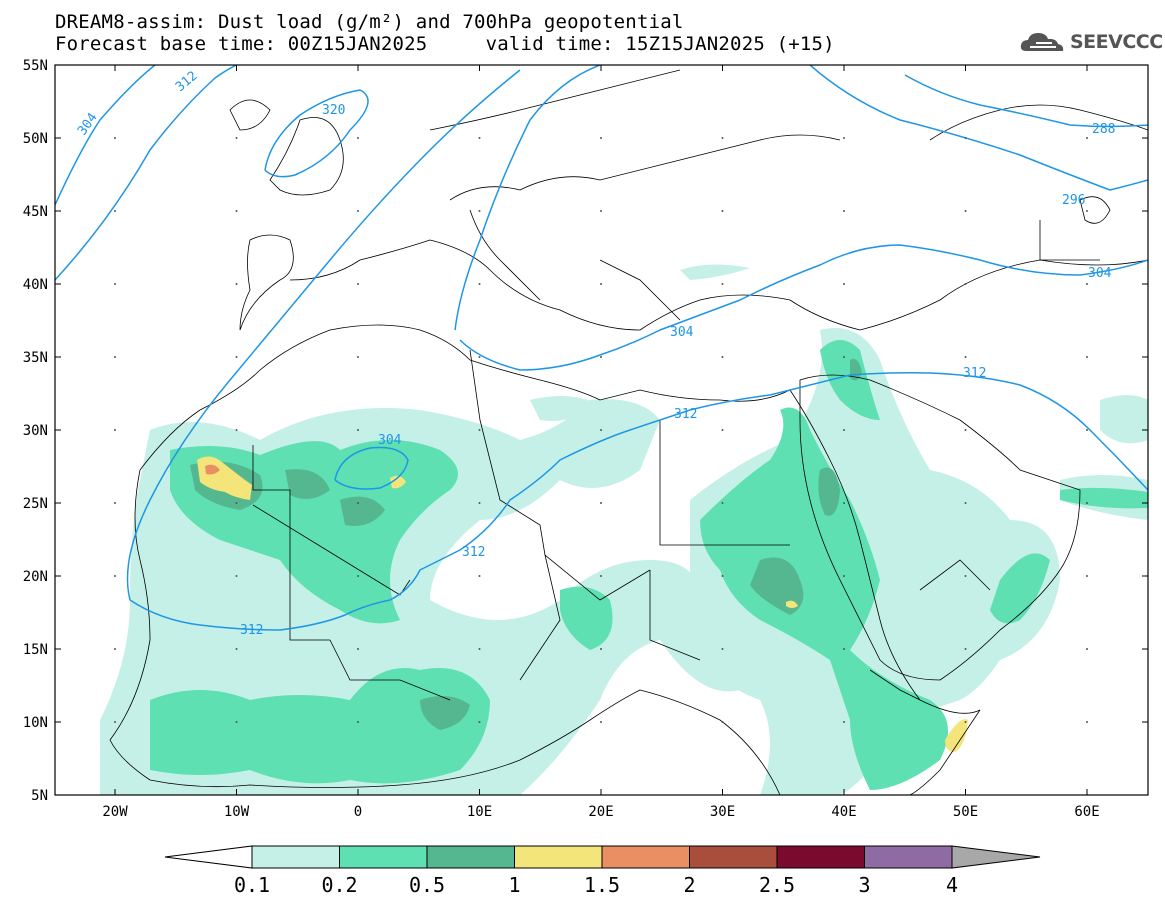 Image resolution: width=1165 pixels, height=907 pixels. Describe the element at coordinates (1042, 42) in the screenshot. I see `cloud-logo-icon` at that location.